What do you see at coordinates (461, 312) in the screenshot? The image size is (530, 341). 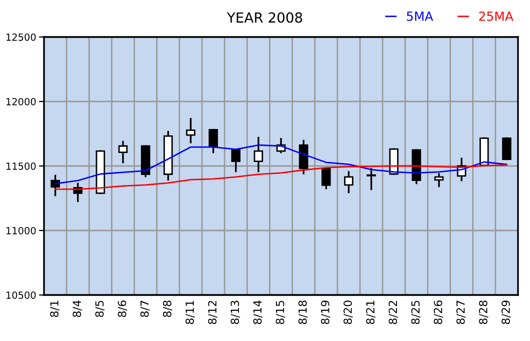 I see `x-tick-label: 8/27` at bounding box center [461, 312].